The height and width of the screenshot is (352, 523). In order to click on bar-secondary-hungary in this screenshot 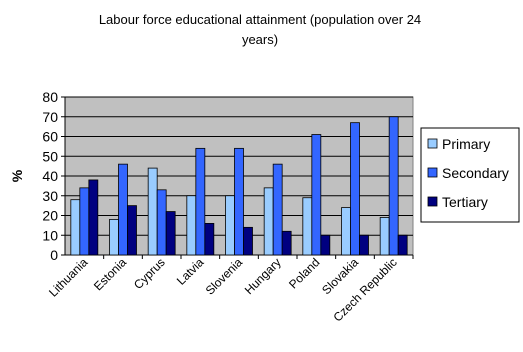, I will do `click(277, 209)`.